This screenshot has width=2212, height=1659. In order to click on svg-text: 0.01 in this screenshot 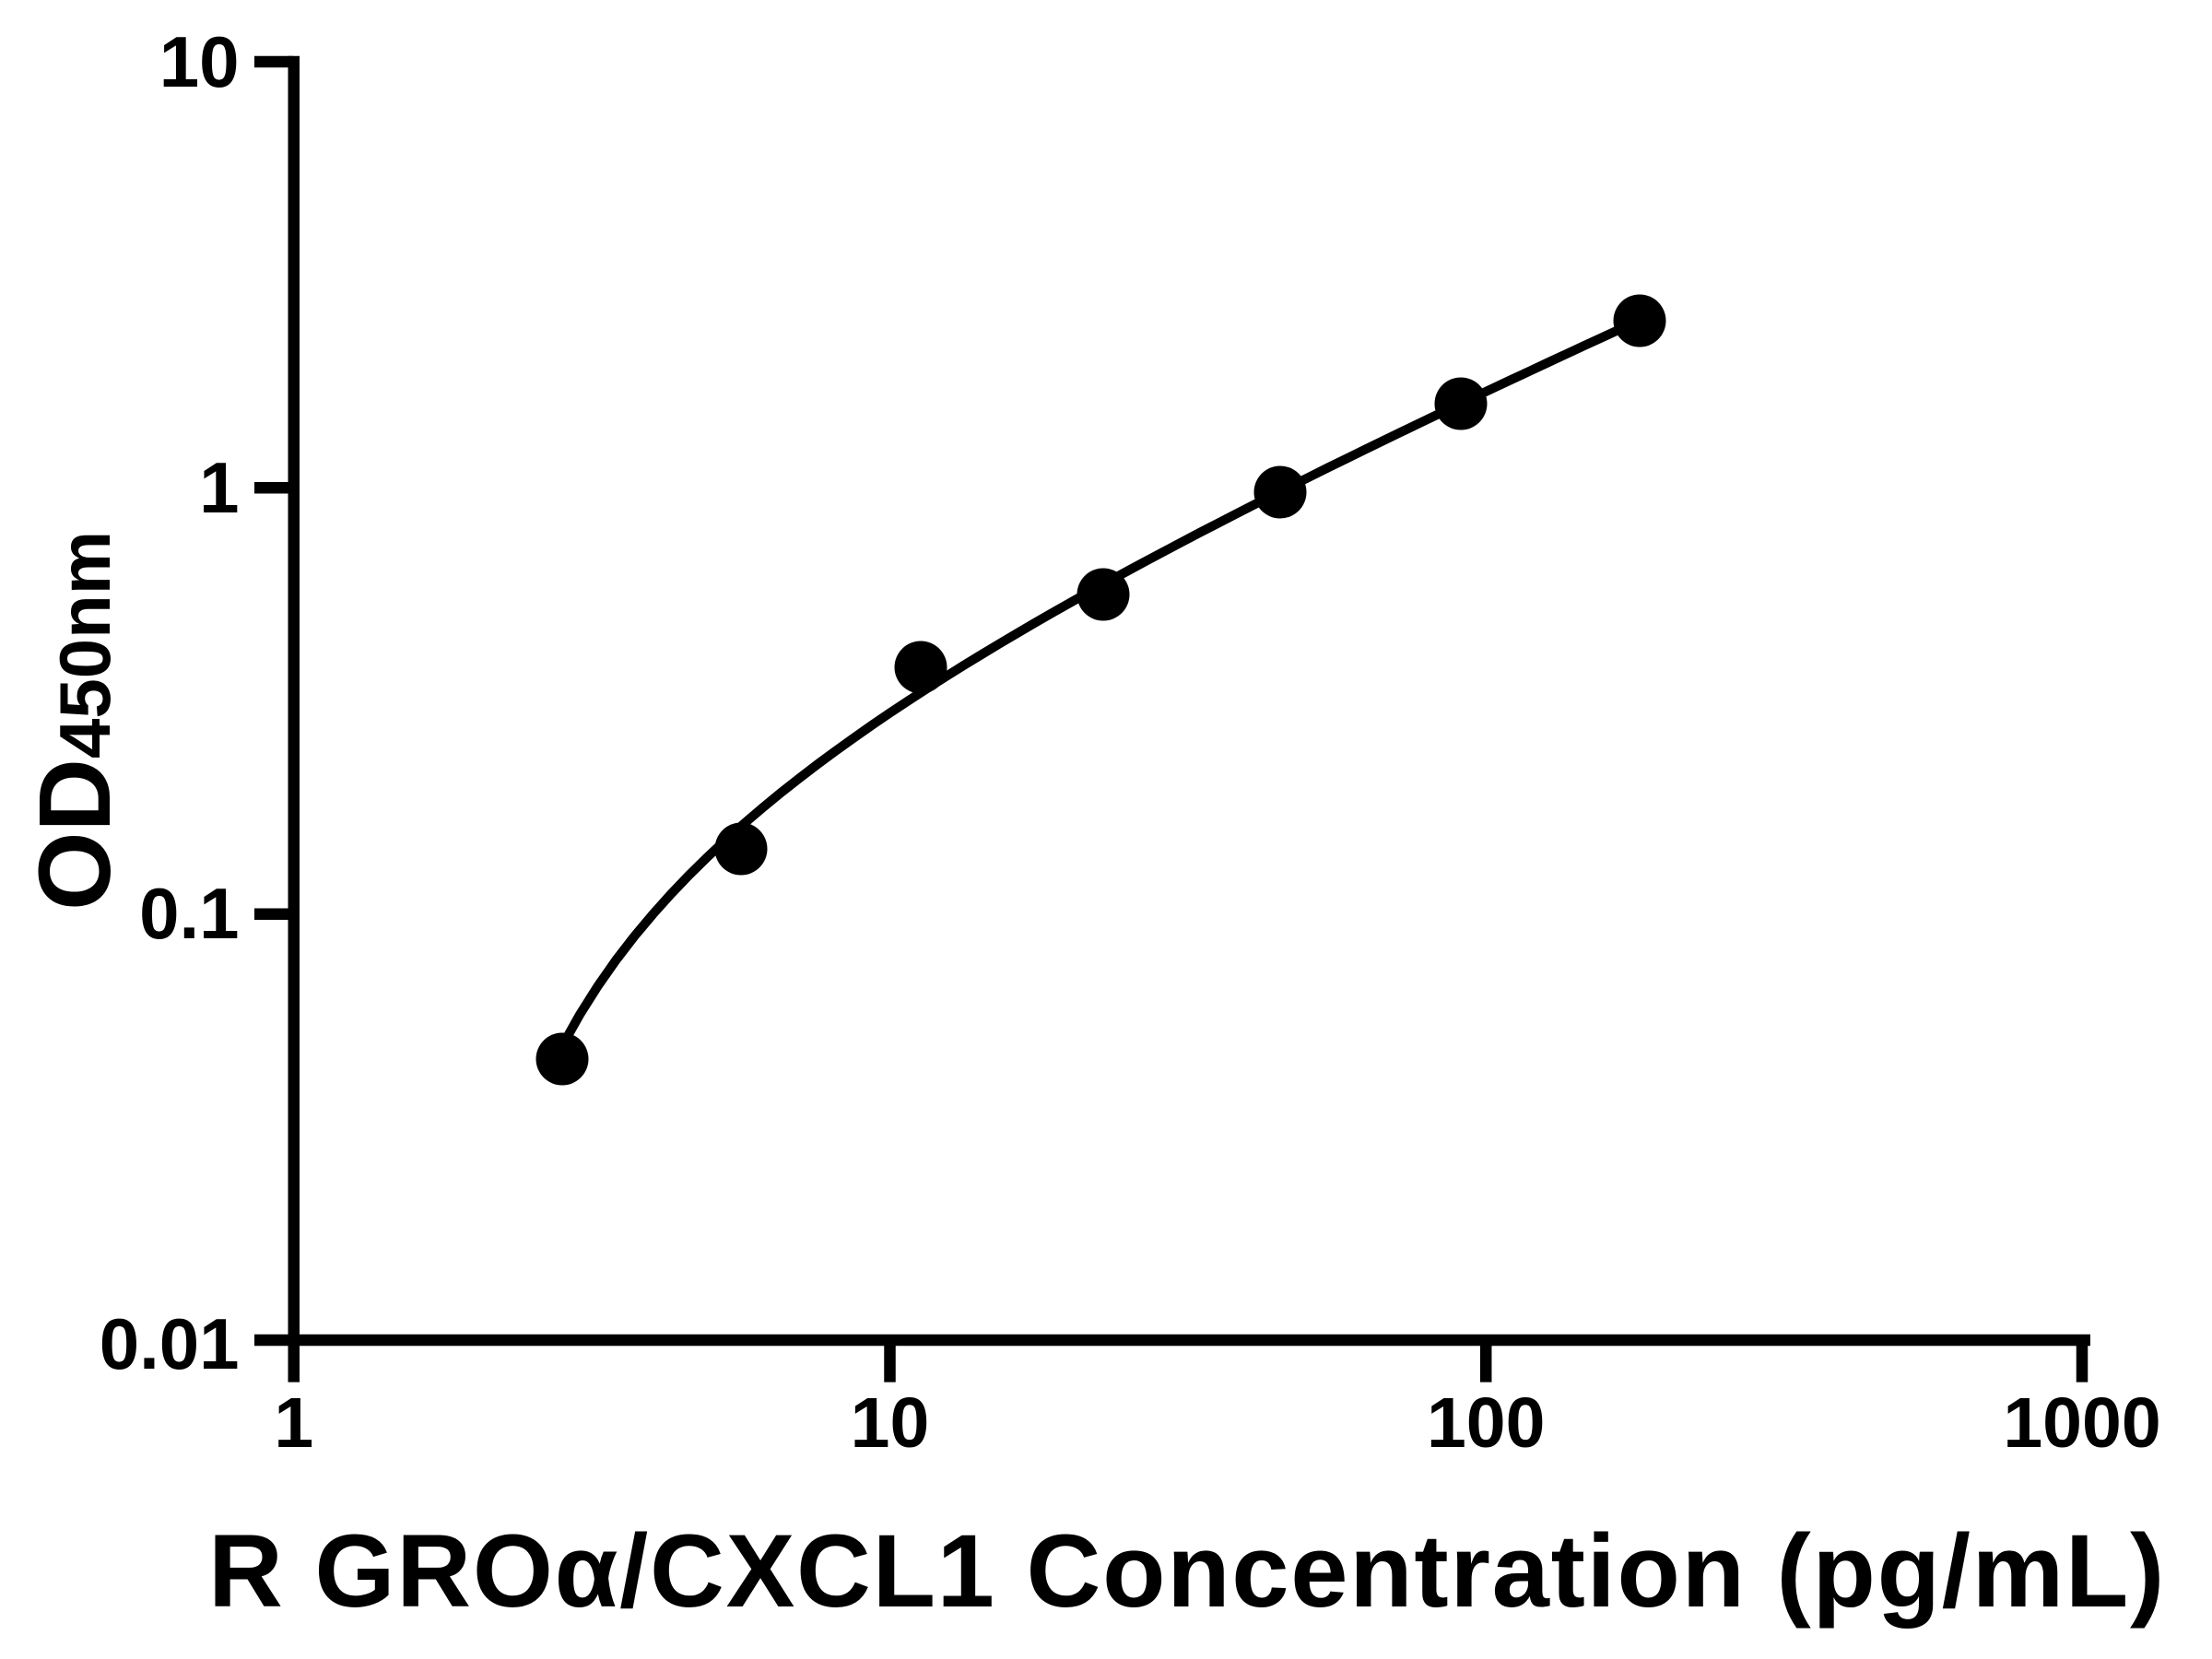, I will do `click(170, 1343)`.